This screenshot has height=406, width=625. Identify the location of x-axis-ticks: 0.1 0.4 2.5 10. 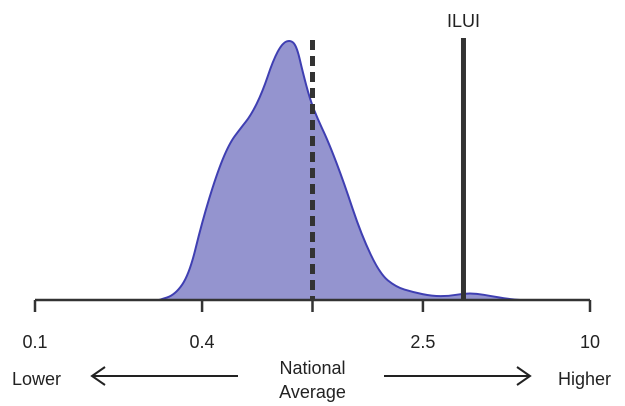
(311, 326).